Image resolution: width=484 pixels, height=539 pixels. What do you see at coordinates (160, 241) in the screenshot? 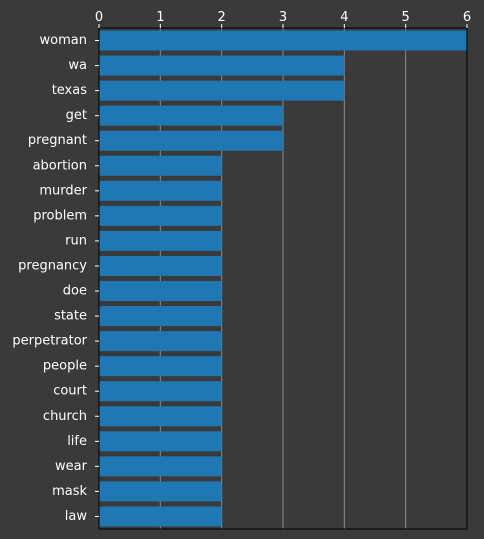
I see `bar-run` at bounding box center [160, 241].